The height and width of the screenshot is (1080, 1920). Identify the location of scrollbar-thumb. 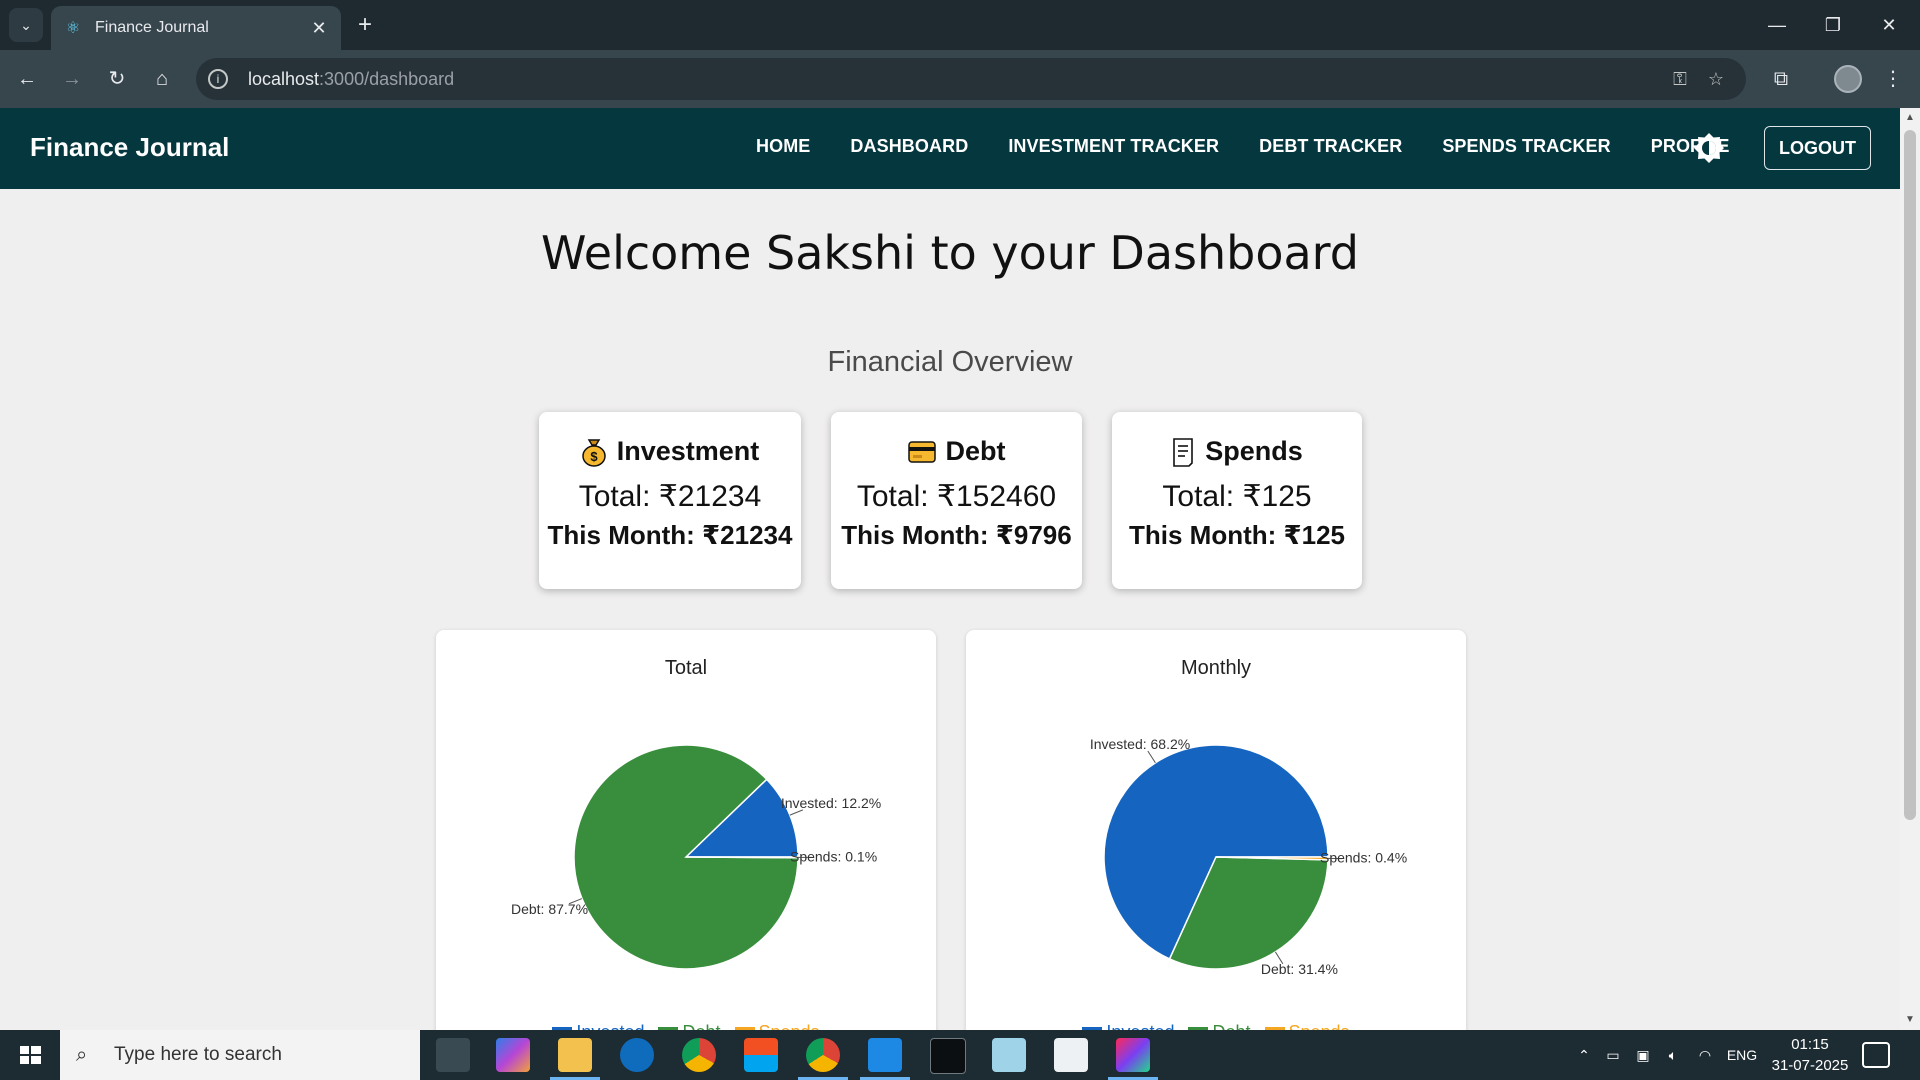
(1910, 475).